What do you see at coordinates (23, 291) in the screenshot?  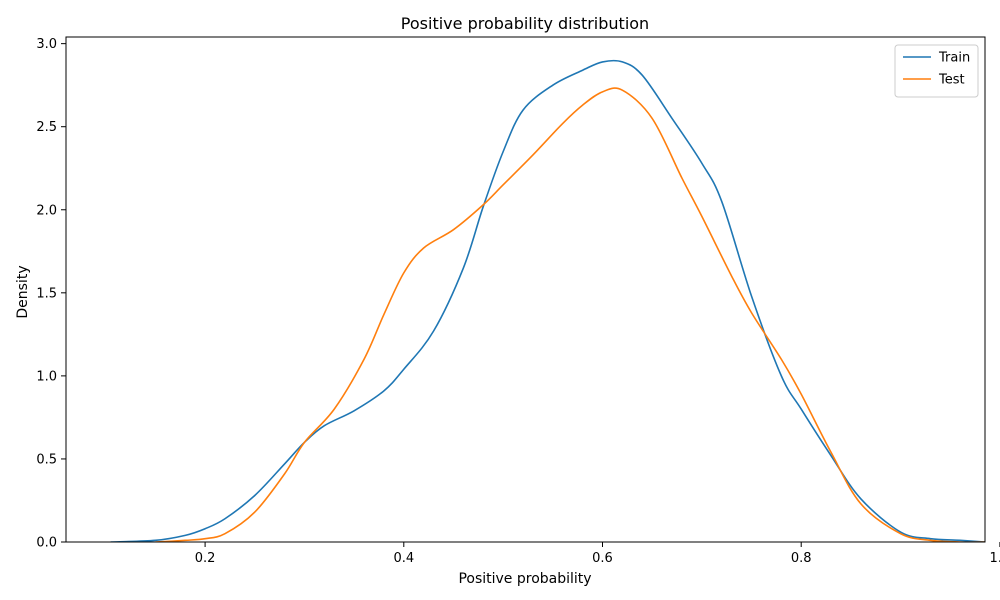 I see `y-axis-label: Density` at bounding box center [23, 291].